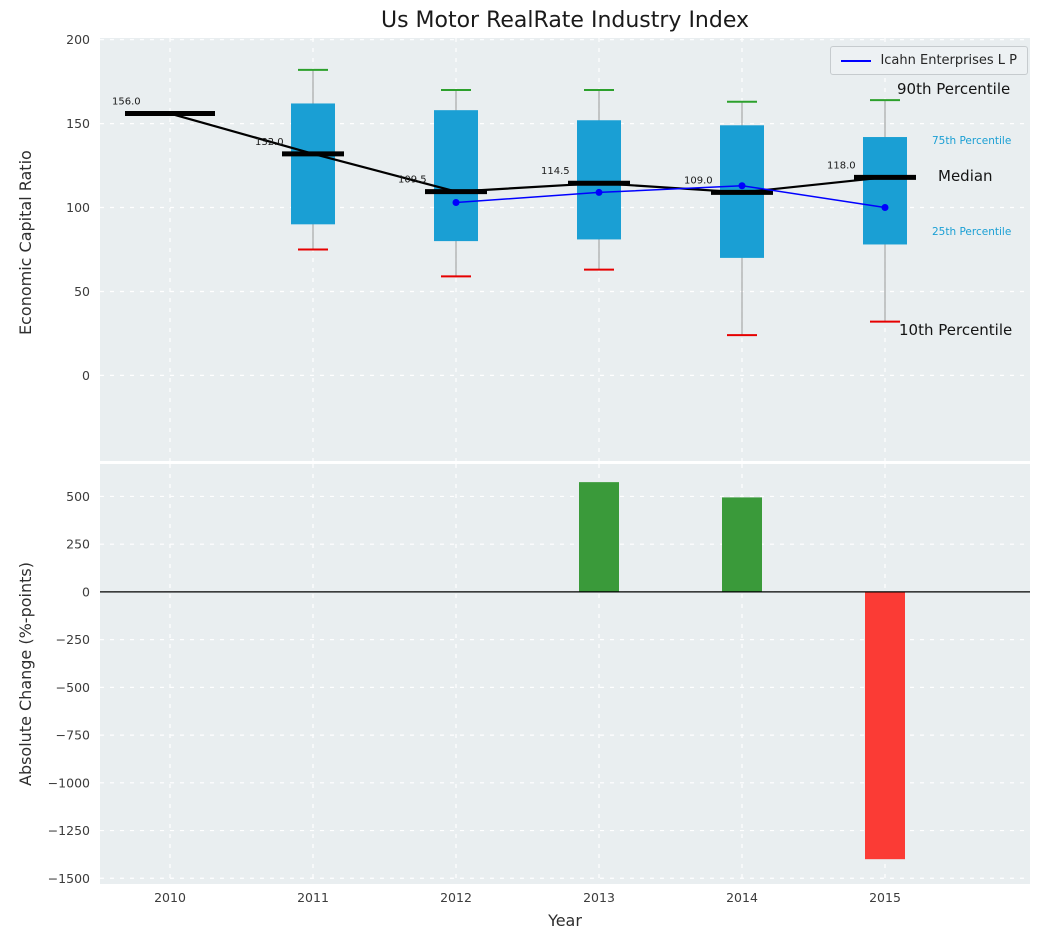 This screenshot has height=942, width=1039. I want to click on x-tick-label: 2013, so click(599, 897).